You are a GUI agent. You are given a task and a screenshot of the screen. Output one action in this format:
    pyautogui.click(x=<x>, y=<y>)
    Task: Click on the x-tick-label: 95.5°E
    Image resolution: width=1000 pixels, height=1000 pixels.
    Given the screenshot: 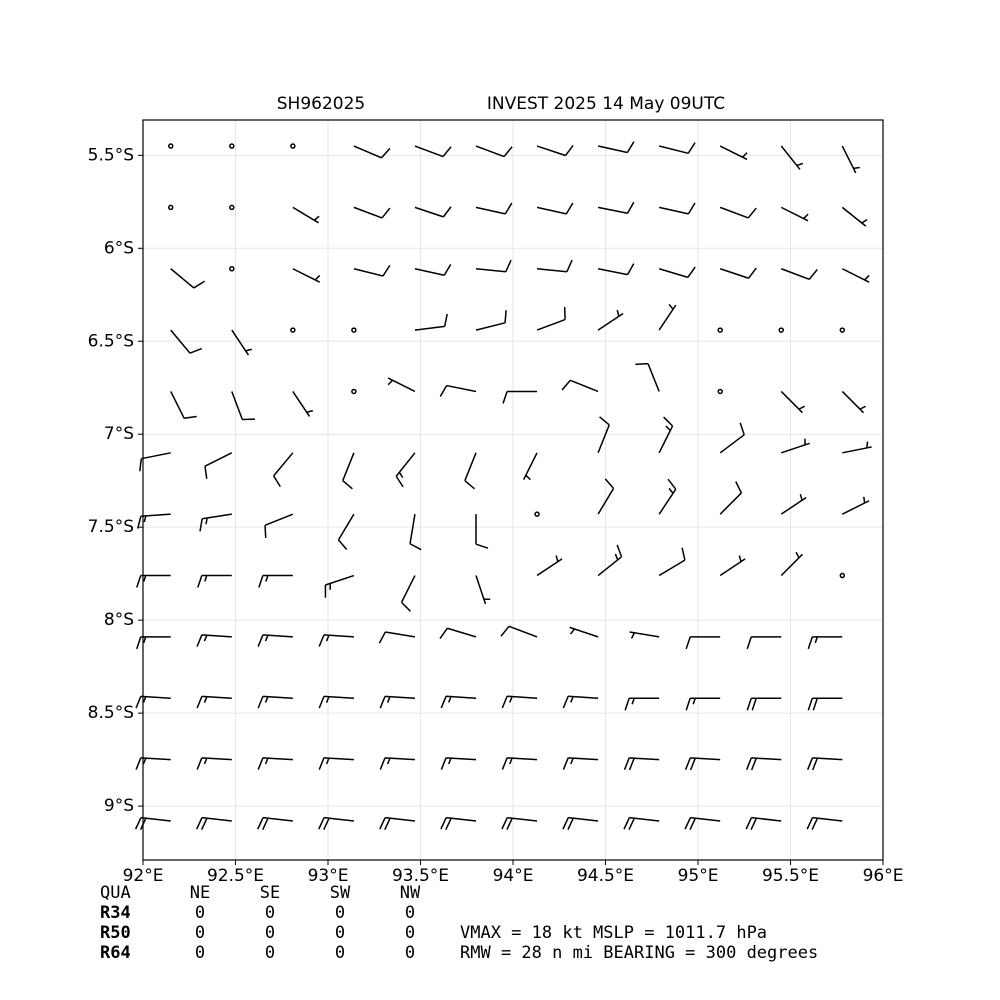 What is the action you would take?
    pyautogui.click(x=790, y=876)
    